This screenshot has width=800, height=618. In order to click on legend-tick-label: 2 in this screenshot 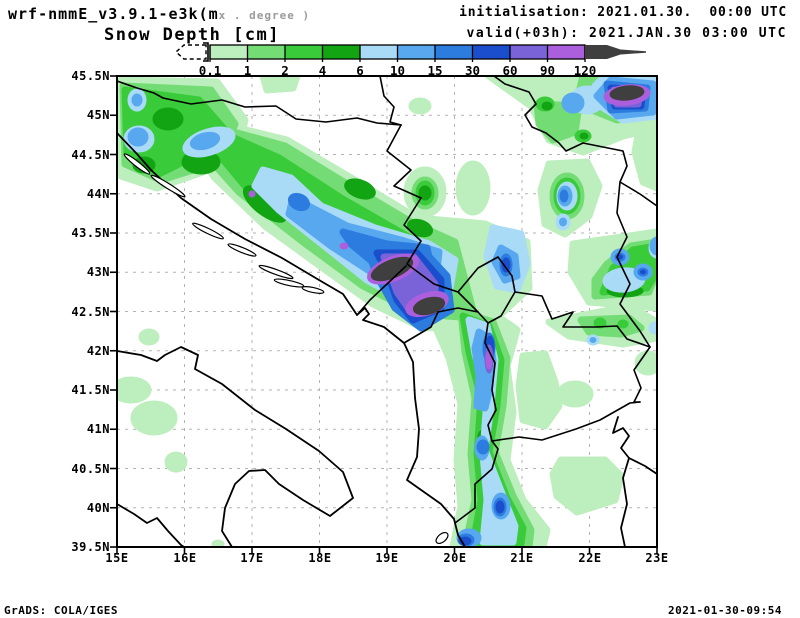, I will do `click(285, 70)`.